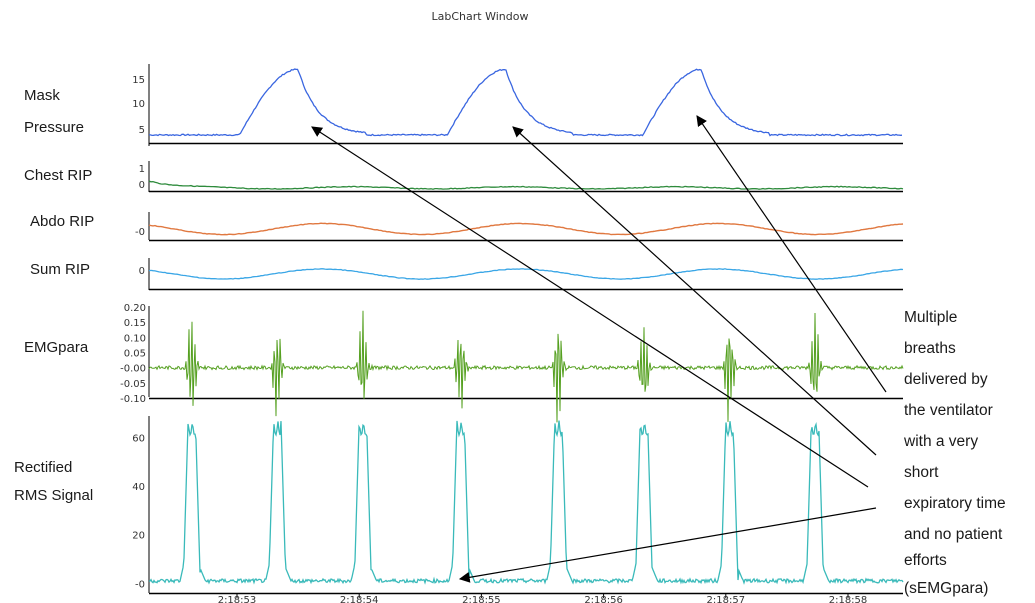 The height and width of the screenshot is (603, 1035). Describe the element at coordinates (925, 560) in the screenshot. I see `annotation-line: efforts` at that location.